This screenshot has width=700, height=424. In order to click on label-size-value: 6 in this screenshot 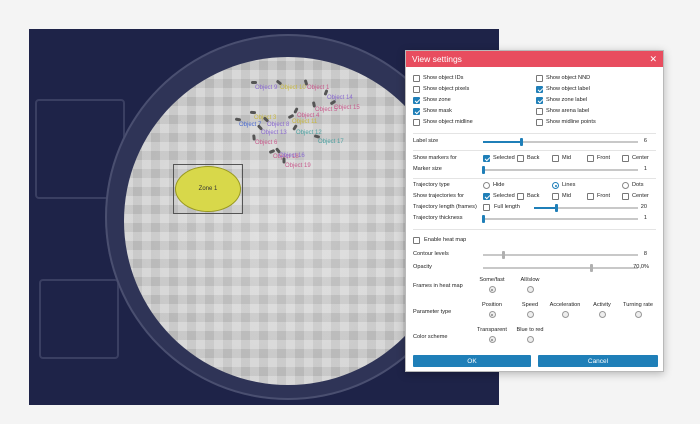, I will do `click(645, 141)`.